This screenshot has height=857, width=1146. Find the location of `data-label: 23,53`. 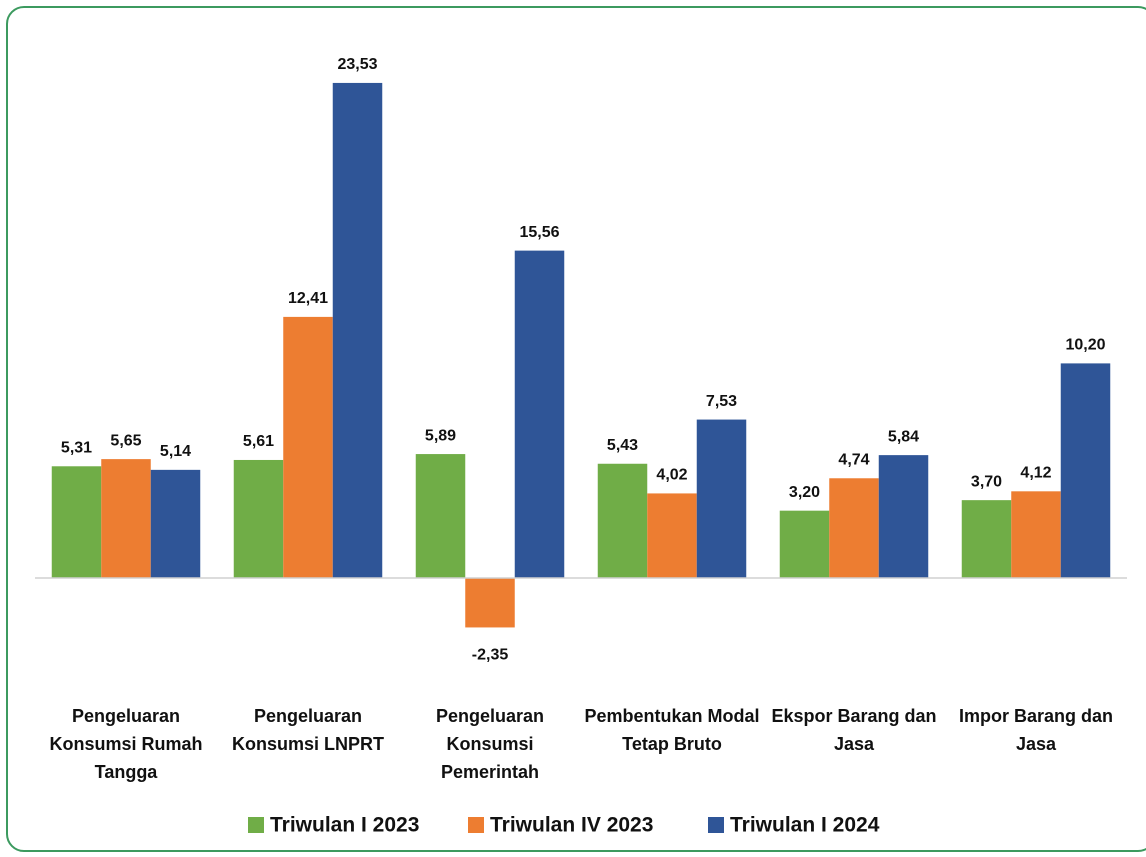

data-label: 23,53 is located at coordinates (357, 64).